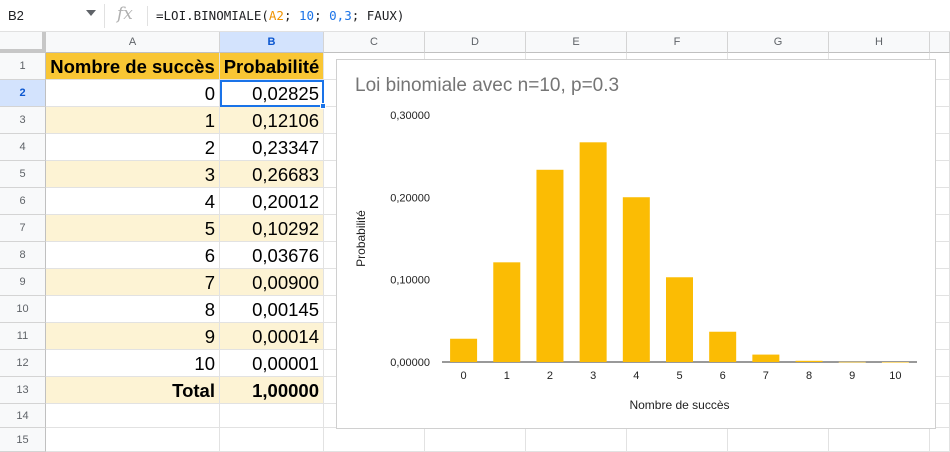 This screenshot has height=452, width=950. What do you see at coordinates (576, 42) in the screenshot?
I see `column-header-e: E` at bounding box center [576, 42].